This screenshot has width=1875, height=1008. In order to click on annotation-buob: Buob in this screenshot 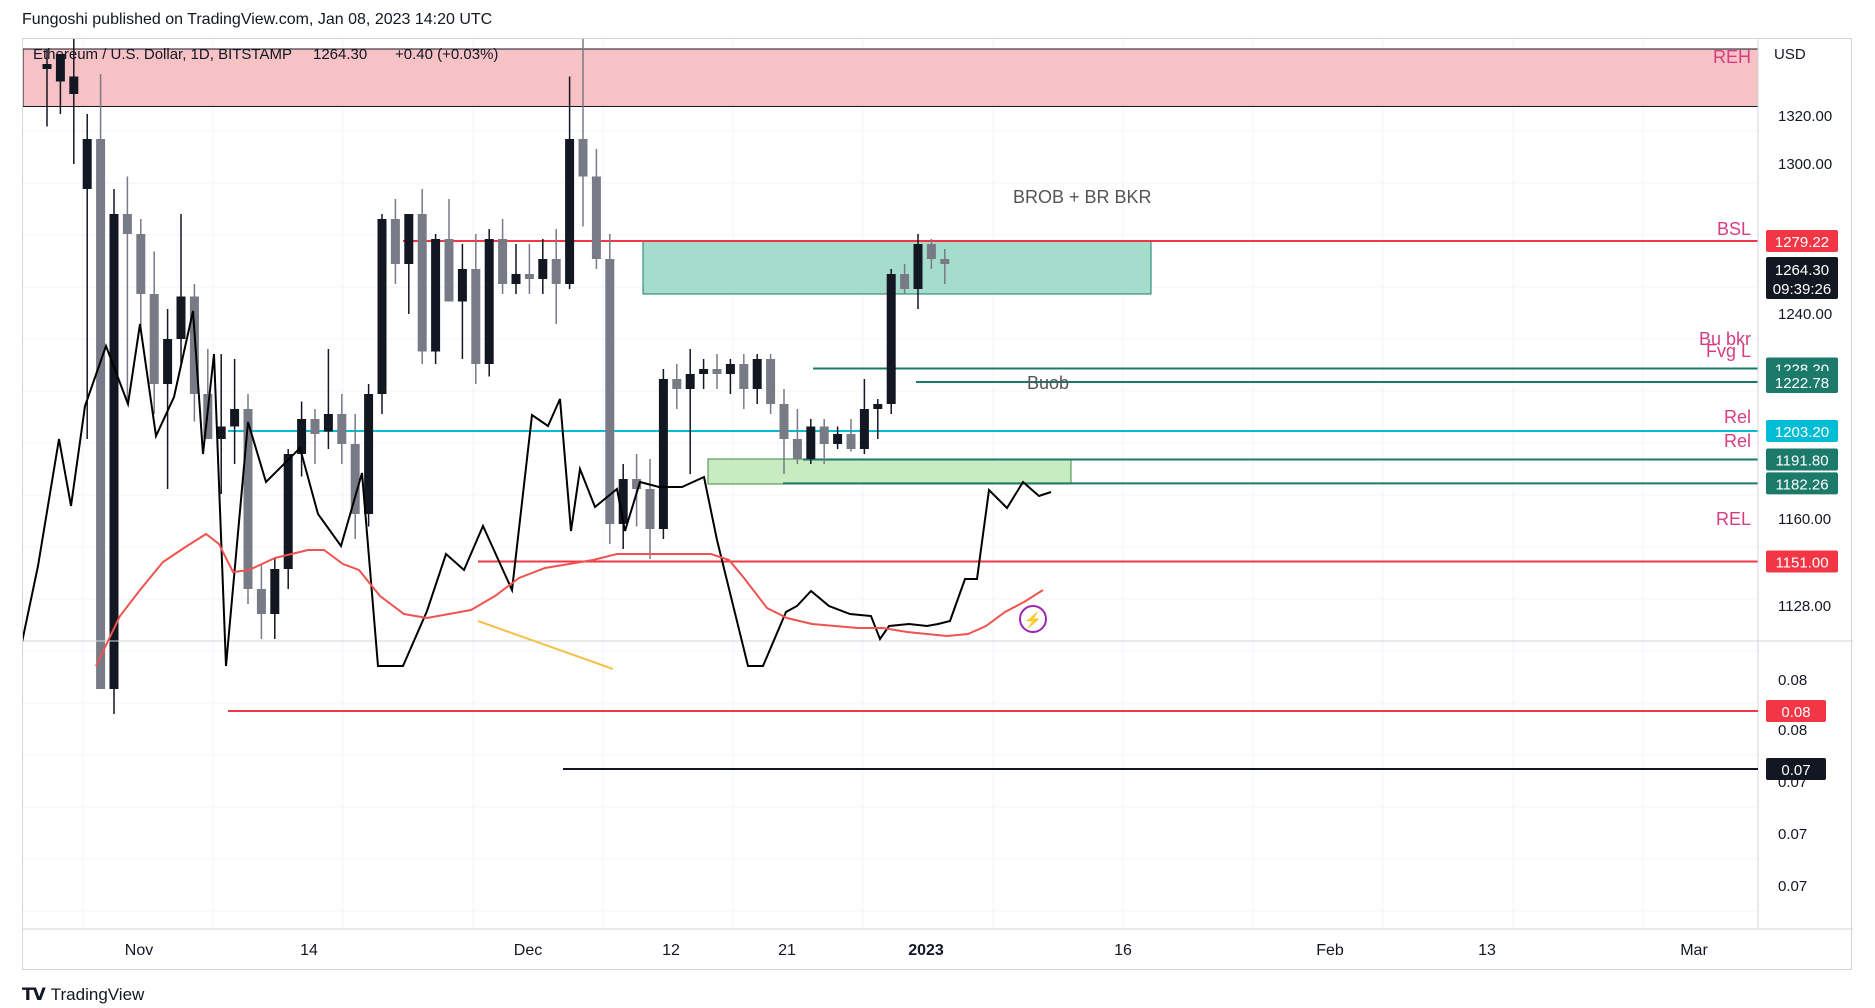, I will do `click(1048, 383)`.